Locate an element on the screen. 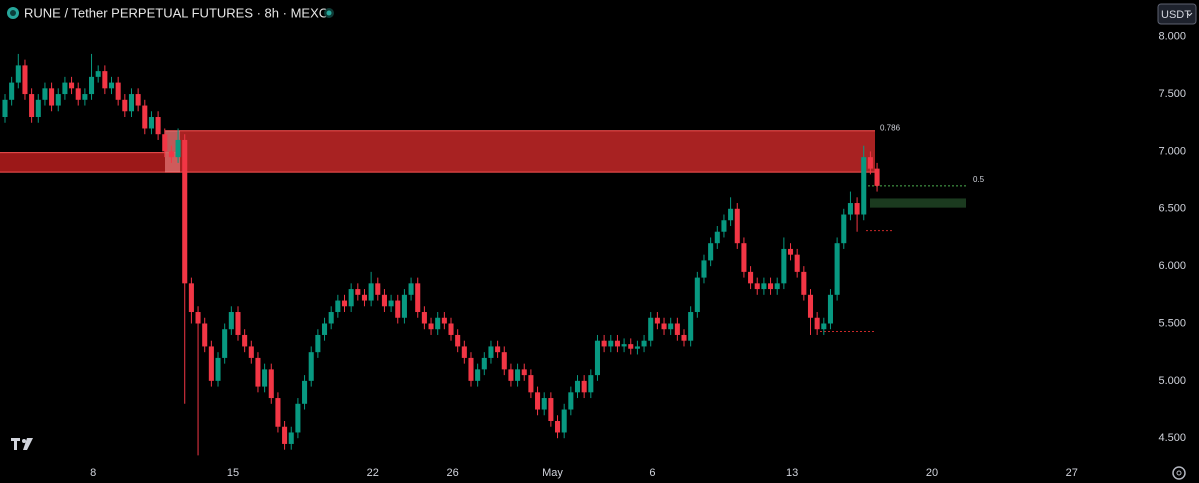 This screenshot has width=1199, height=483. currency-label: USDT is located at coordinates (1176, 15).